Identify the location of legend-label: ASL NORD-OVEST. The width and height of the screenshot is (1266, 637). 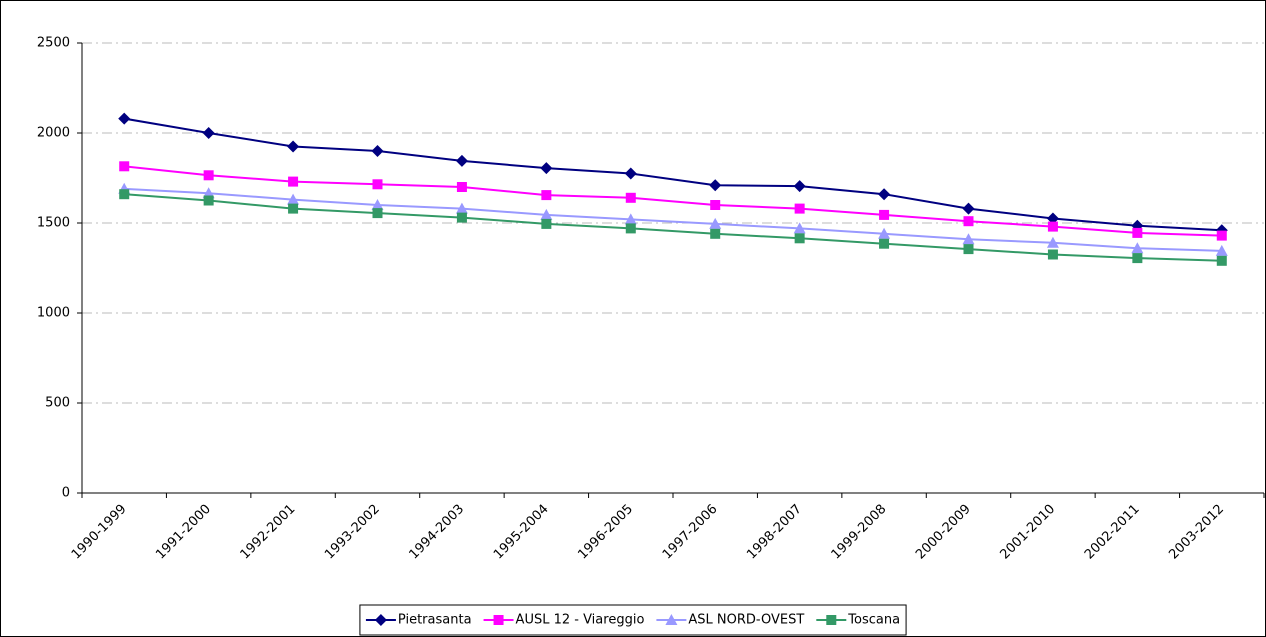
(746, 620).